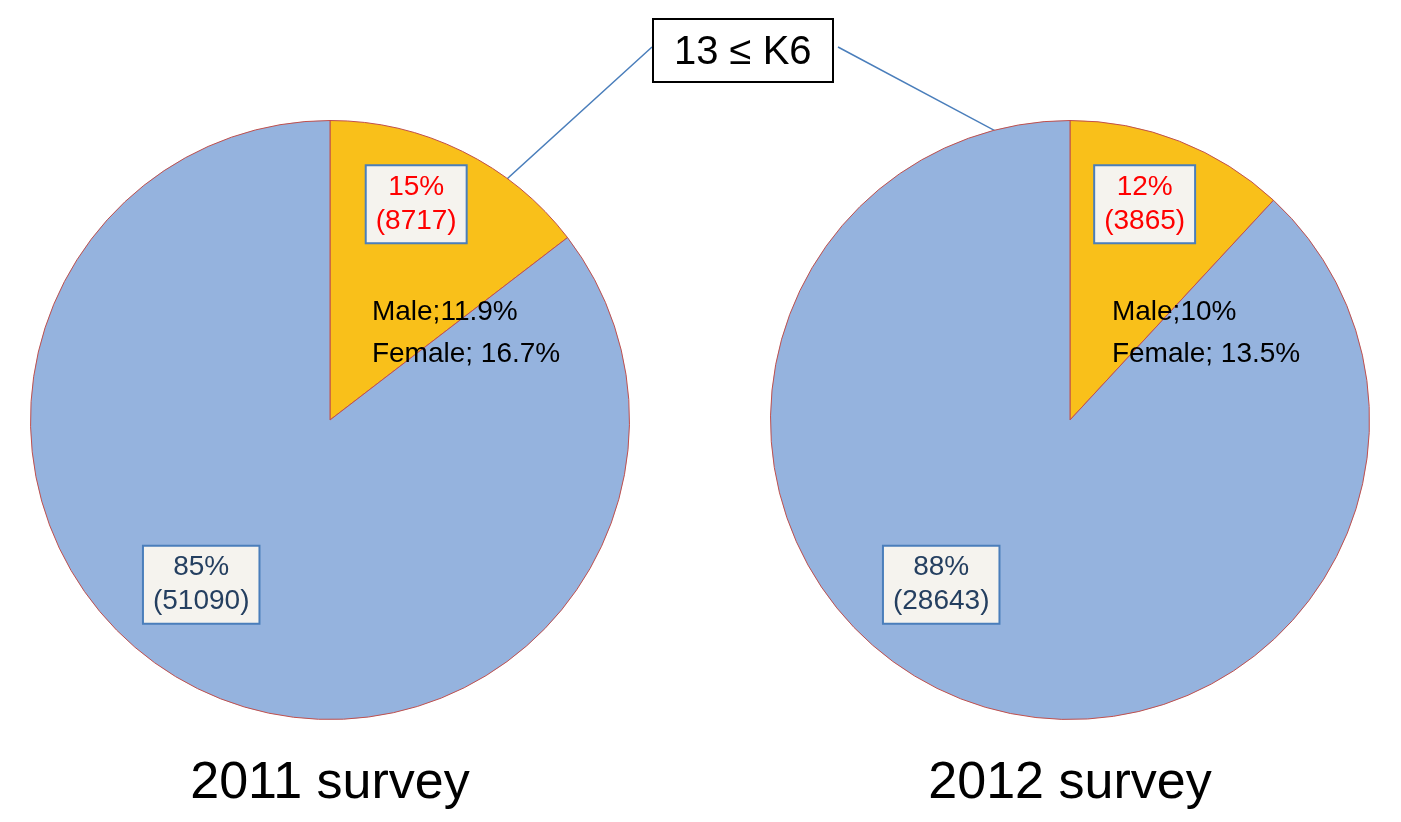  What do you see at coordinates (1070, 780) in the screenshot?
I see `text: 2012 survey` at bounding box center [1070, 780].